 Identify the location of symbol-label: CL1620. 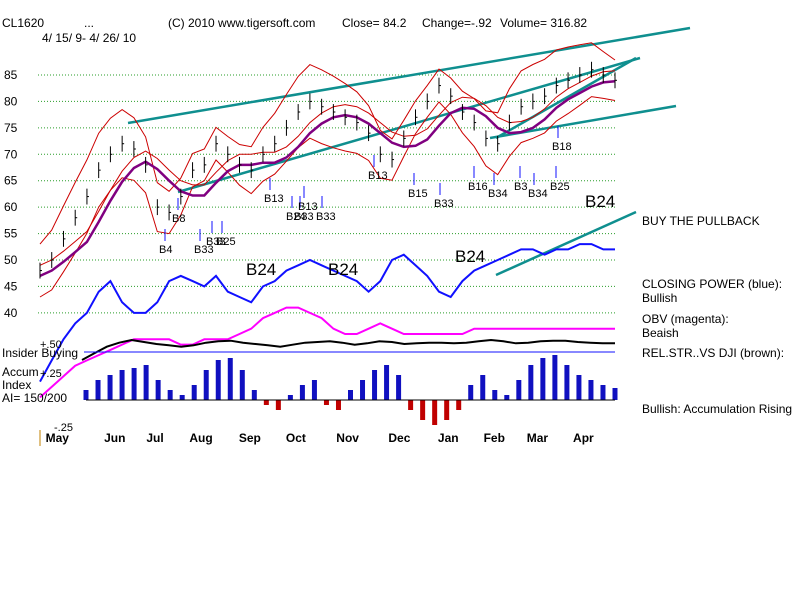
(23, 23).